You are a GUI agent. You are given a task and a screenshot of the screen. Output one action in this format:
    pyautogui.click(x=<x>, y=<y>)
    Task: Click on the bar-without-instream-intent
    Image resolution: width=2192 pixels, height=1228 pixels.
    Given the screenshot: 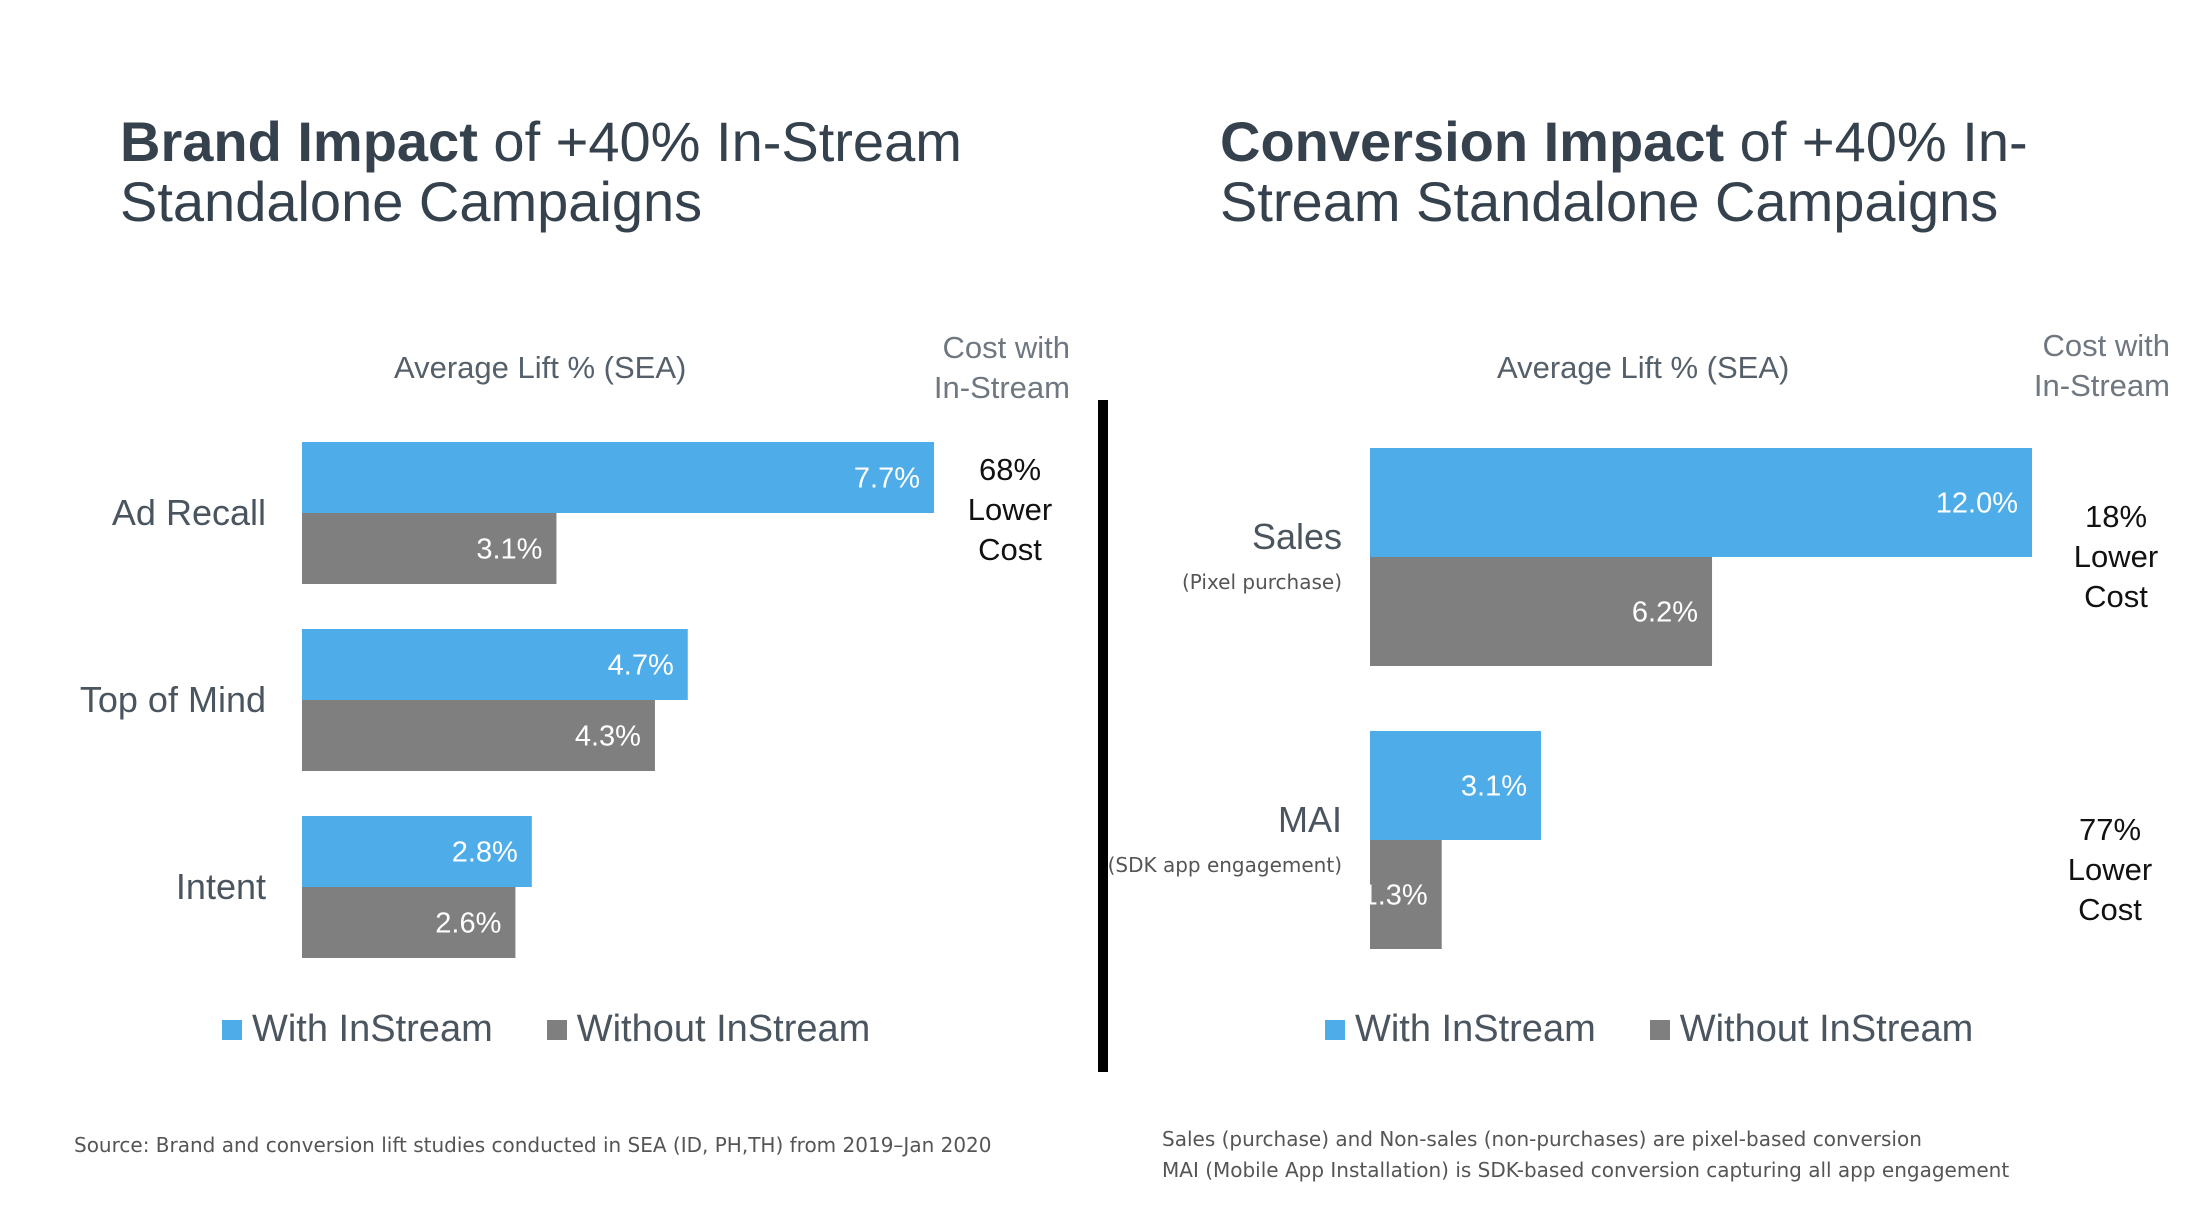 What is the action you would take?
    pyautogui.click(x=409, y=922)
    